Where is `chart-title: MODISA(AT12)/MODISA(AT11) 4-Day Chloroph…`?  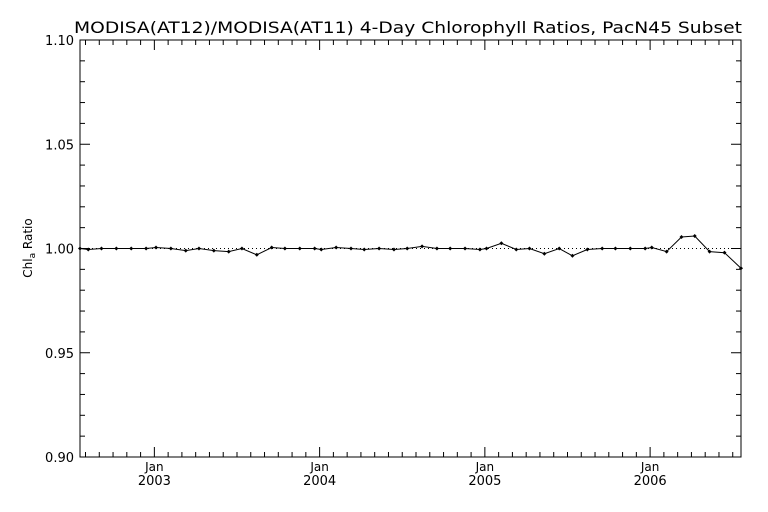
chart-title: MODISA(AT12)/MODISA(AT11) 4-Day Chloroph… is located at coordinates (408, 27).